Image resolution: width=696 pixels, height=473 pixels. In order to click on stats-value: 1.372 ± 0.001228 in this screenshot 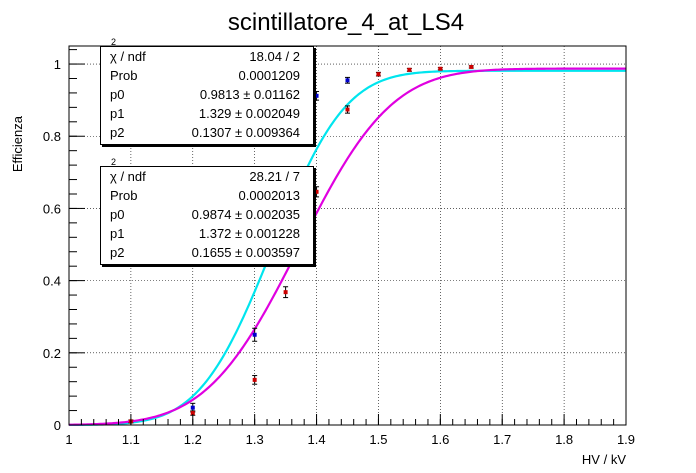, I will do `click(249, 233)`.